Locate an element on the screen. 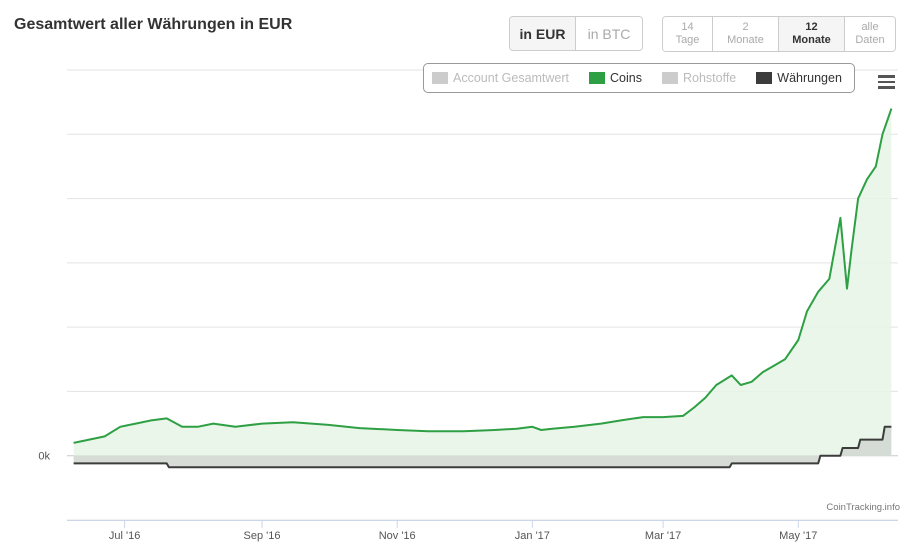 Image resolution: width=915 pixels, height=557 pixels. range-label-unit: Tage is located at coordinates (687, 40).